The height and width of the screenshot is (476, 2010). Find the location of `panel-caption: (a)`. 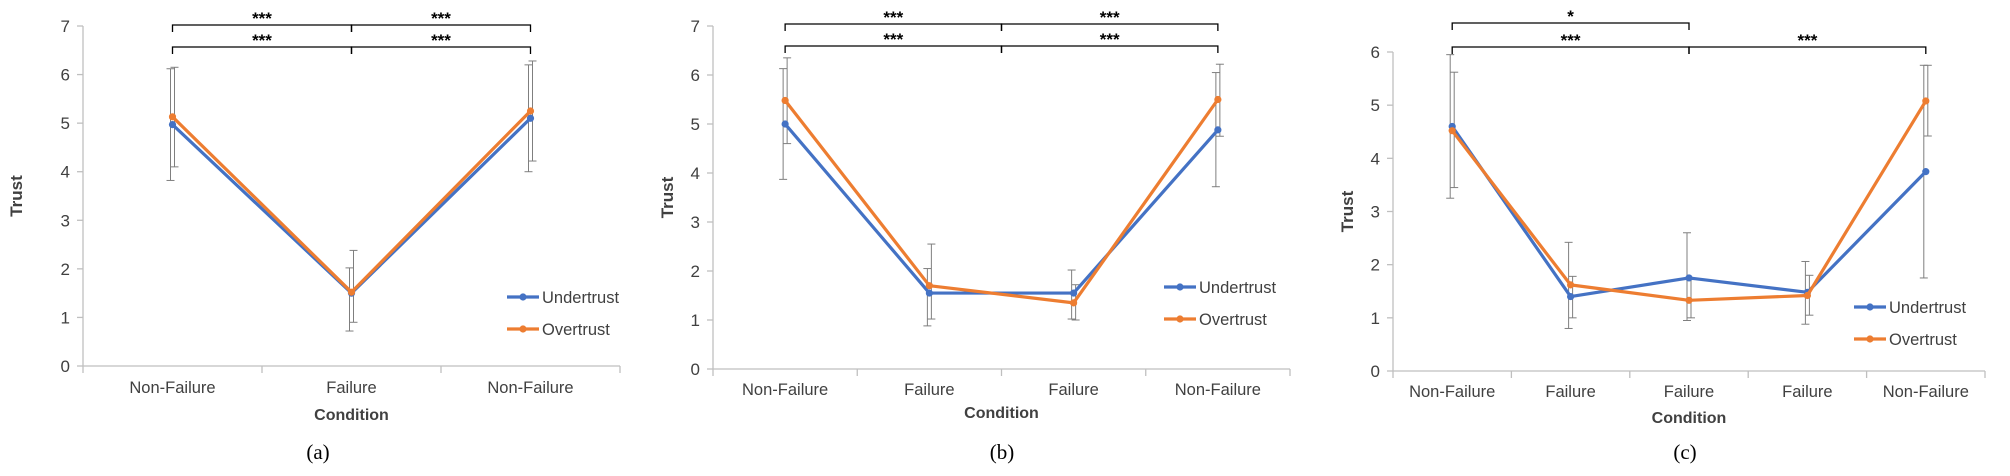

panel-caption: (a) is located at coordinates (317, 452).